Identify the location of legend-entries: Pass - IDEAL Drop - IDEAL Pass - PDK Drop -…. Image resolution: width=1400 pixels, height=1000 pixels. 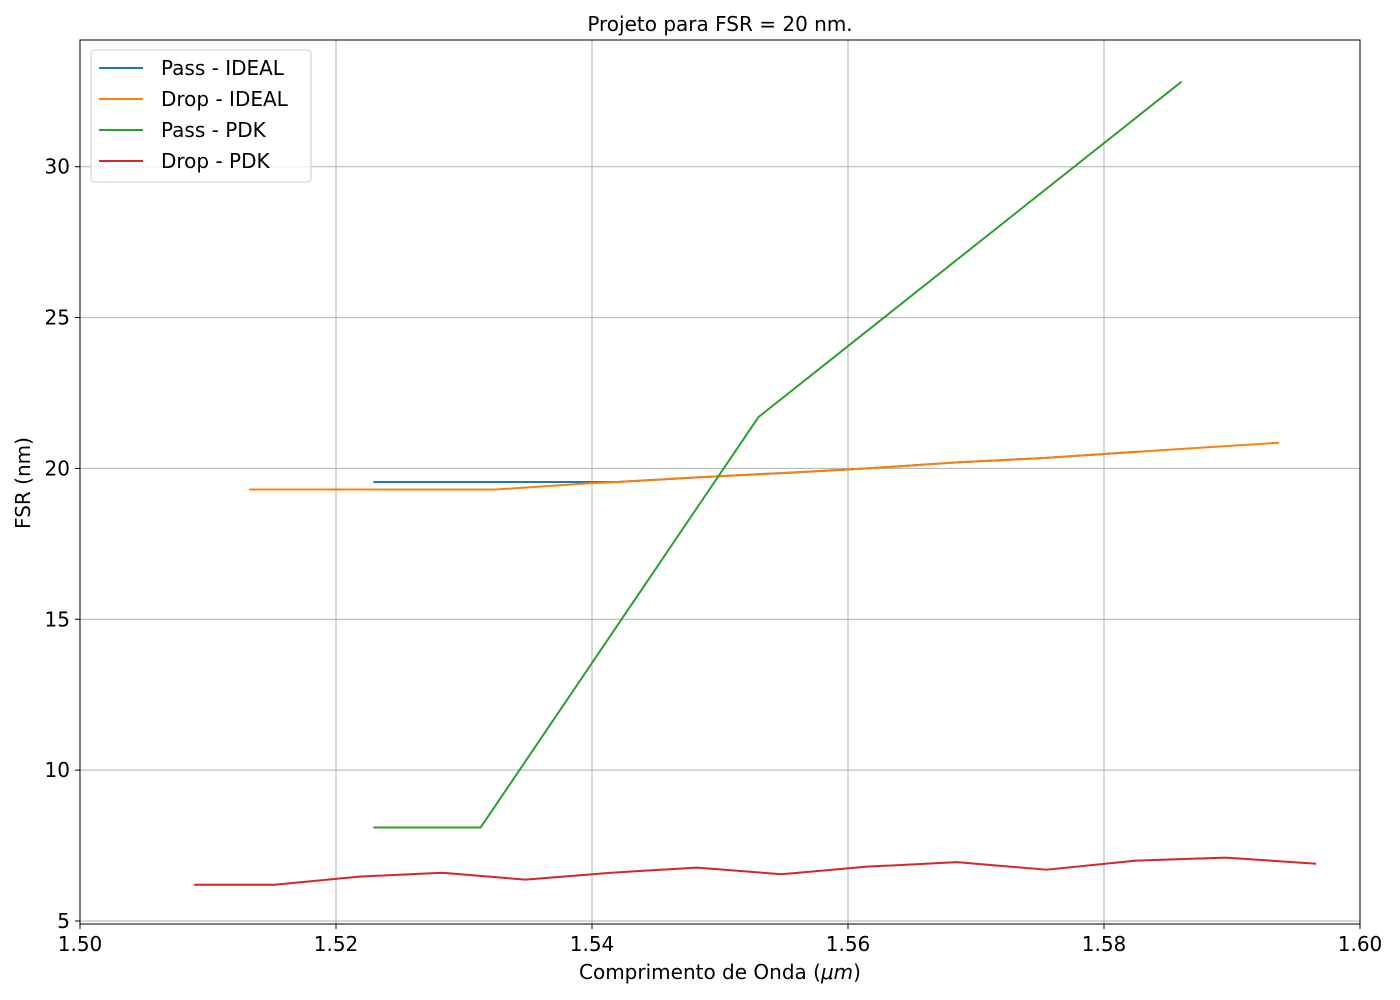
(194, 114).